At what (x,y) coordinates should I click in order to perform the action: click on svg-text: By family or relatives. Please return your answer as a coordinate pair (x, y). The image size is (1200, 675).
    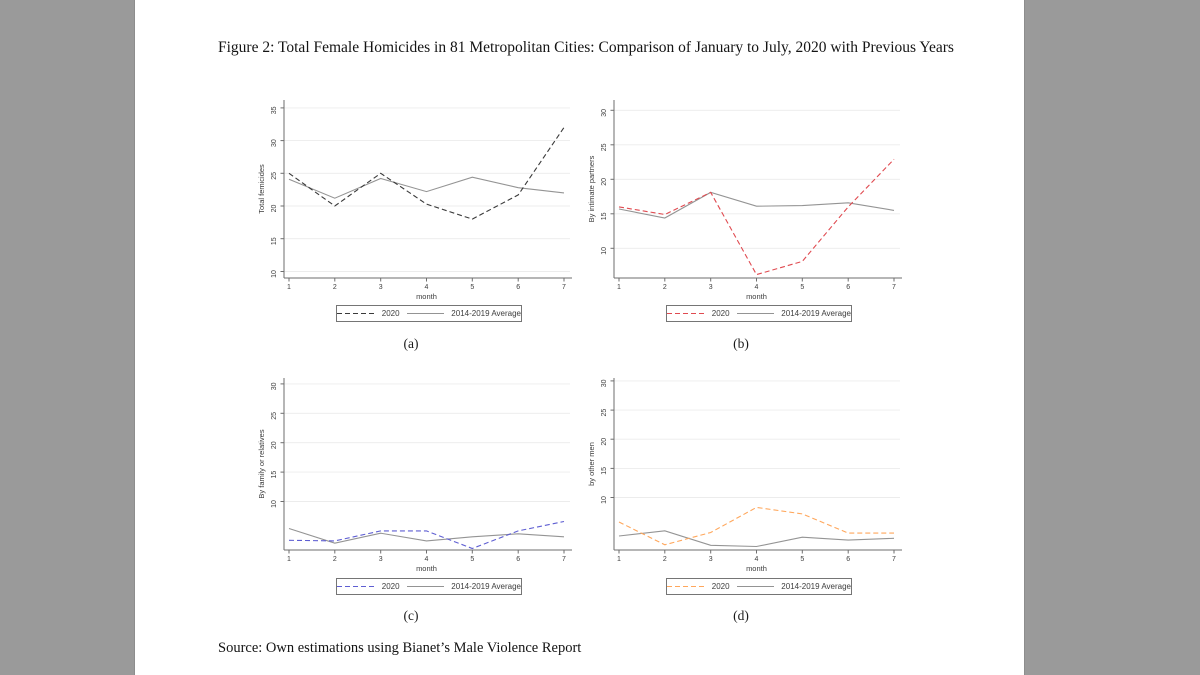
    Looking at the image, I should click on (261, 463).